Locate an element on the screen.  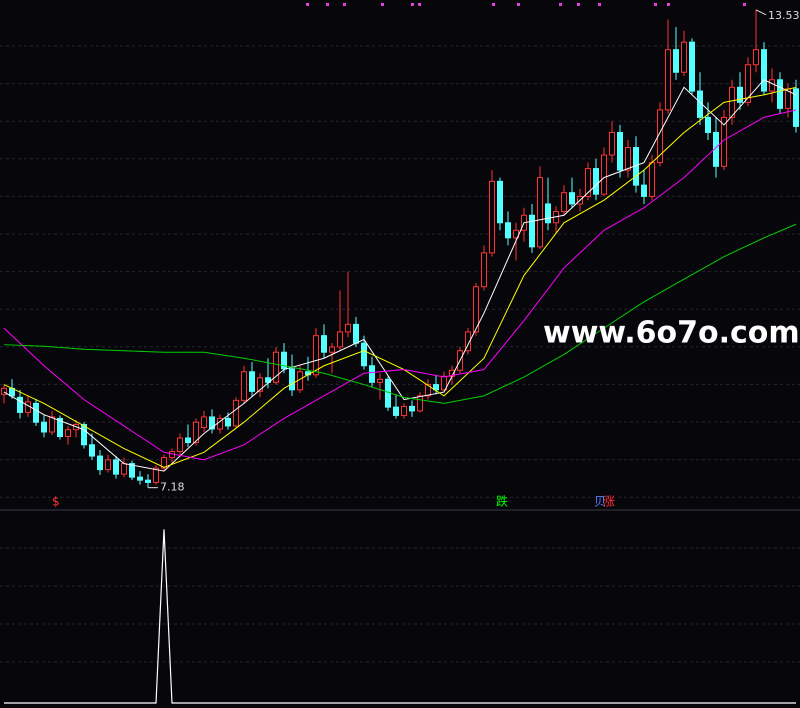
low-label: 7.18 is located at coordinates (172, 487).